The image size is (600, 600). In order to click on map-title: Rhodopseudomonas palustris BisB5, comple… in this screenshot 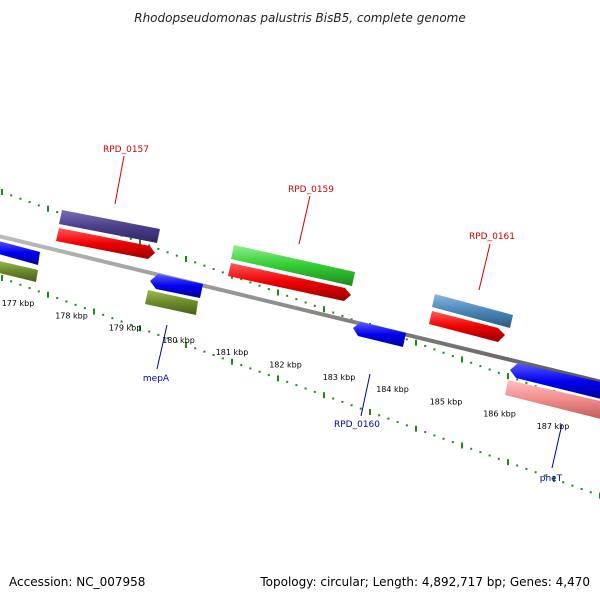, I will do `click(300, 18)`.